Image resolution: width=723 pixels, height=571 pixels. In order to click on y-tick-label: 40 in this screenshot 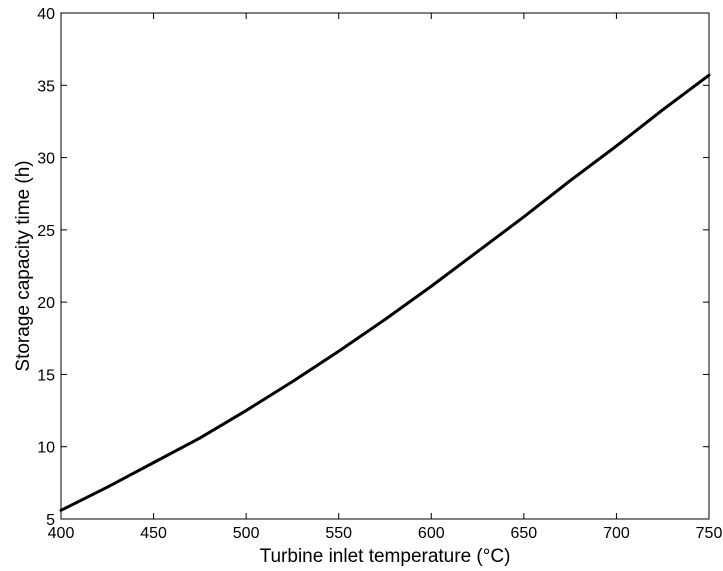, I will do `click(46, 14)`.